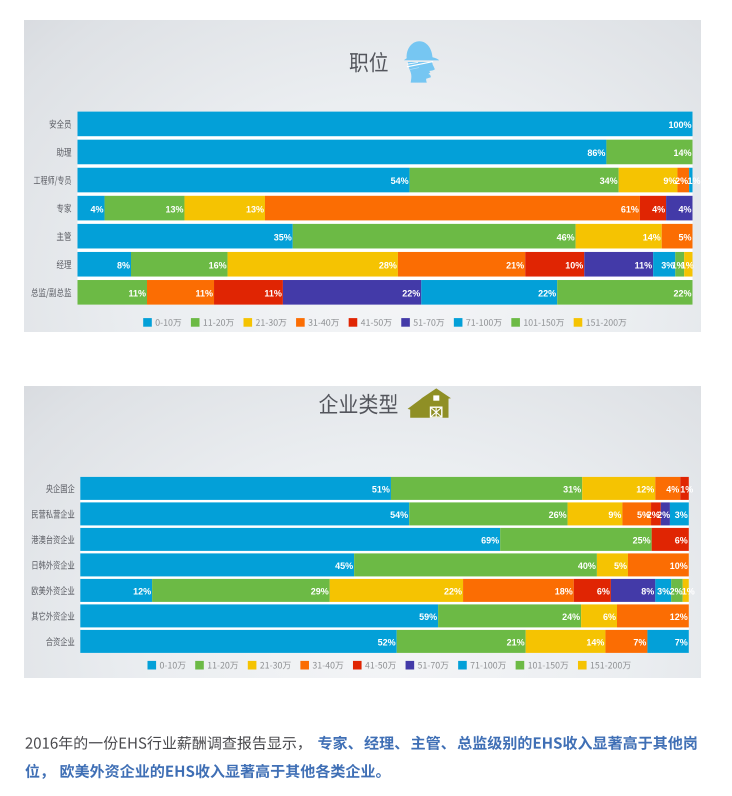  Describe the element at coordinates (387, 643) in the screenshot. I see `svg-text: 52%` at that location.